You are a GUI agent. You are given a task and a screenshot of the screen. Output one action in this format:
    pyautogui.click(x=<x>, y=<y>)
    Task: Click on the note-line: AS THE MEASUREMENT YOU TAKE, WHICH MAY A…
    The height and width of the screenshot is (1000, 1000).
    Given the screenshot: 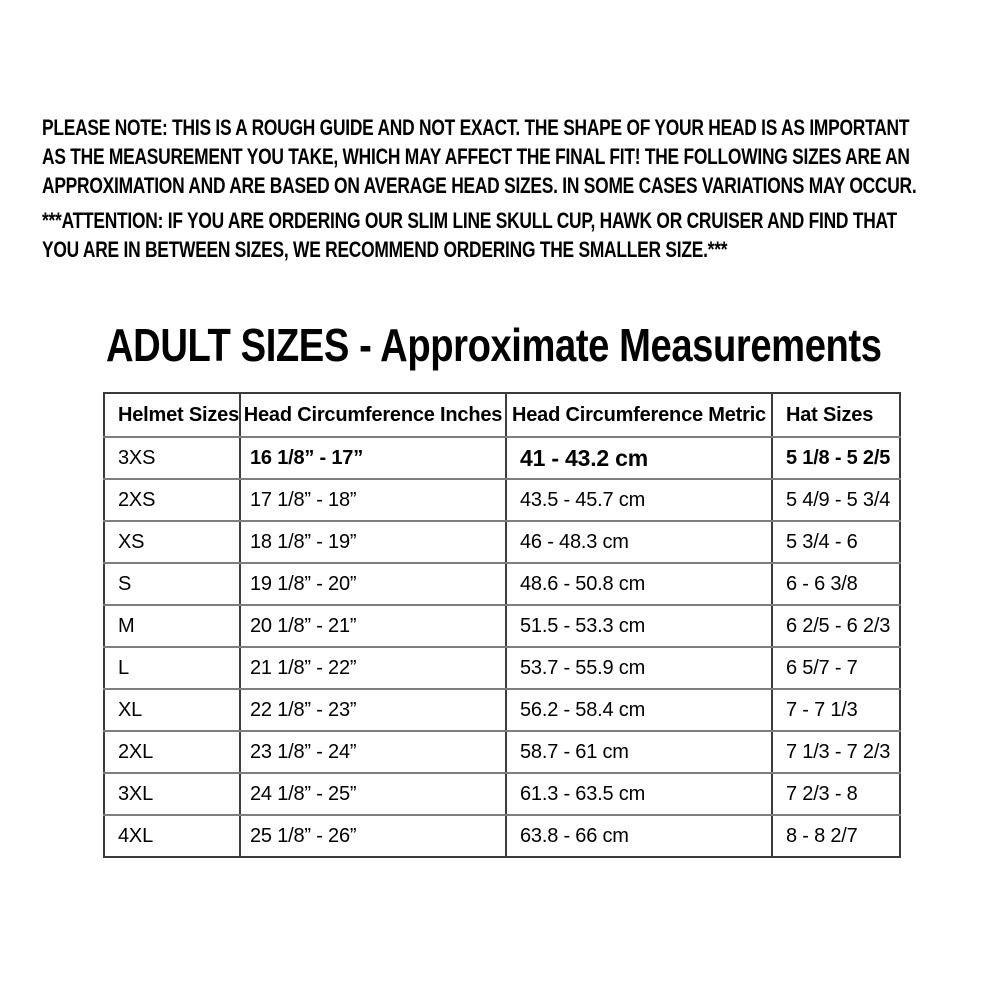 What is the action you would take?
    pyautogui.click(x=476, y=156)
    